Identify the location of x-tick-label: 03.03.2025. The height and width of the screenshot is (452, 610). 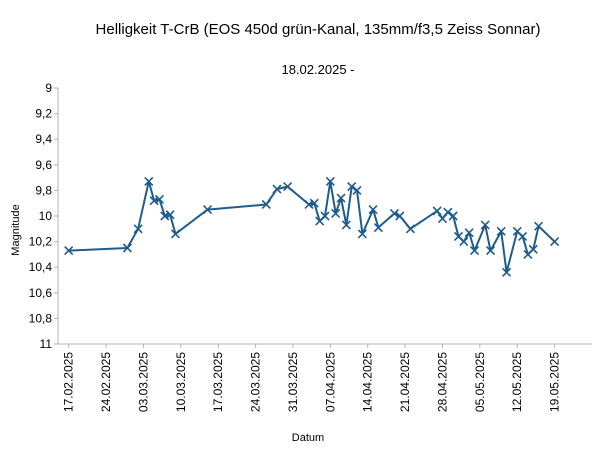
(143, 382).